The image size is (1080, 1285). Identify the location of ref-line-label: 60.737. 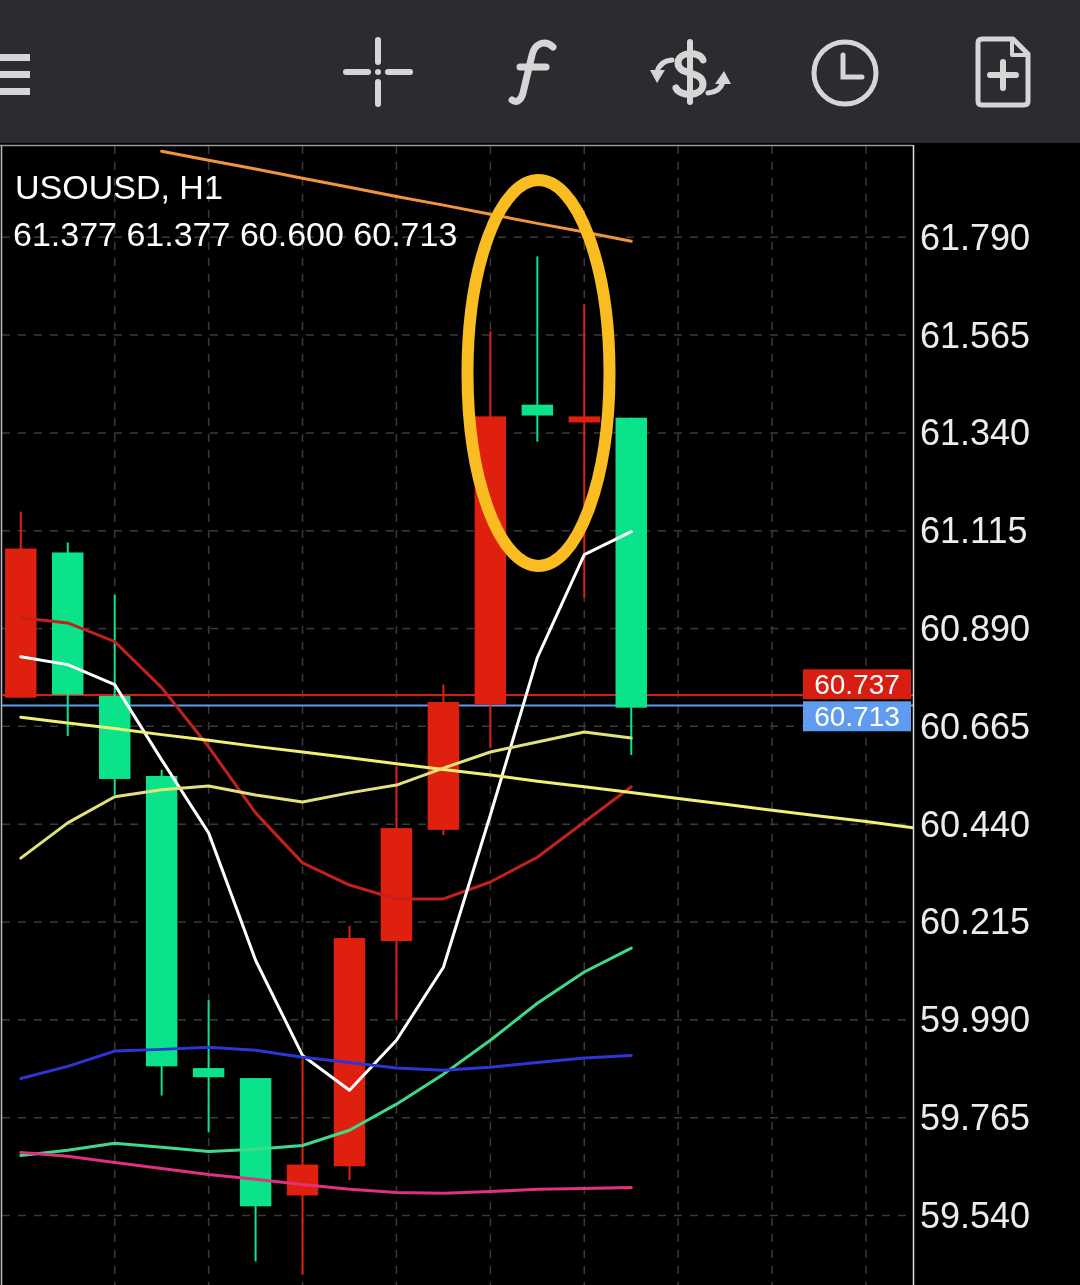
(857, 684).